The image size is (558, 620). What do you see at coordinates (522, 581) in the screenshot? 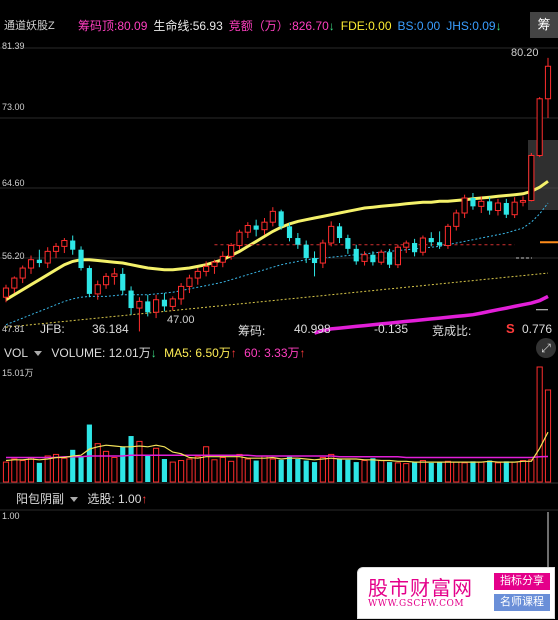
I see `watermark-tag-1: 指标分享` at bounding box center [522, 581].